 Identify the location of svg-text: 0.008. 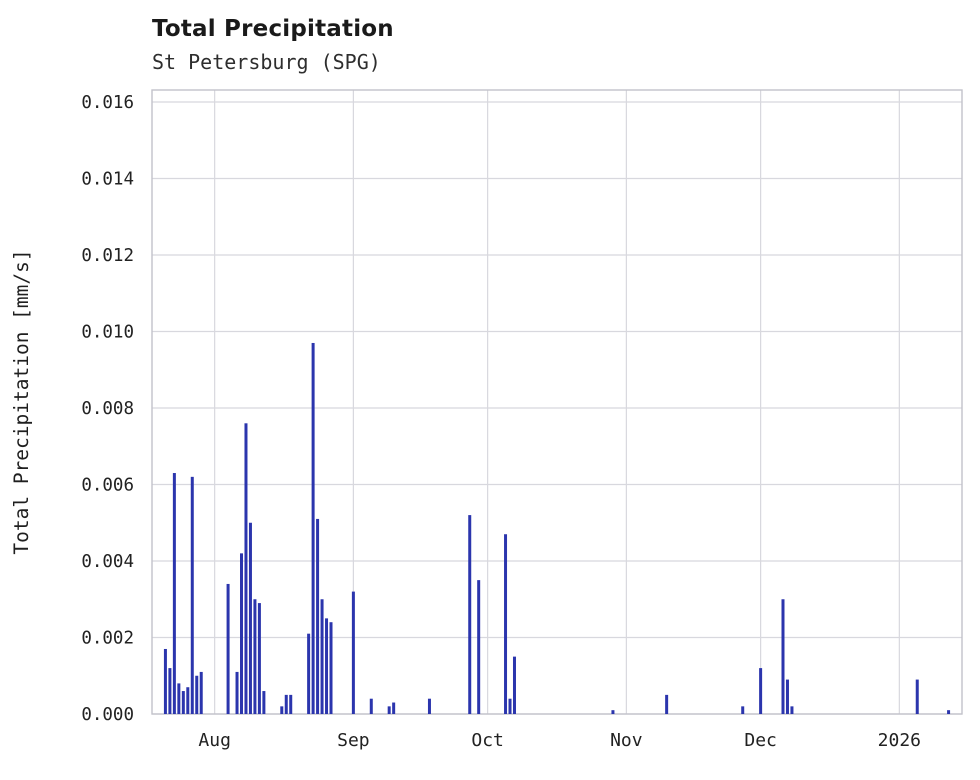
(107, 409).